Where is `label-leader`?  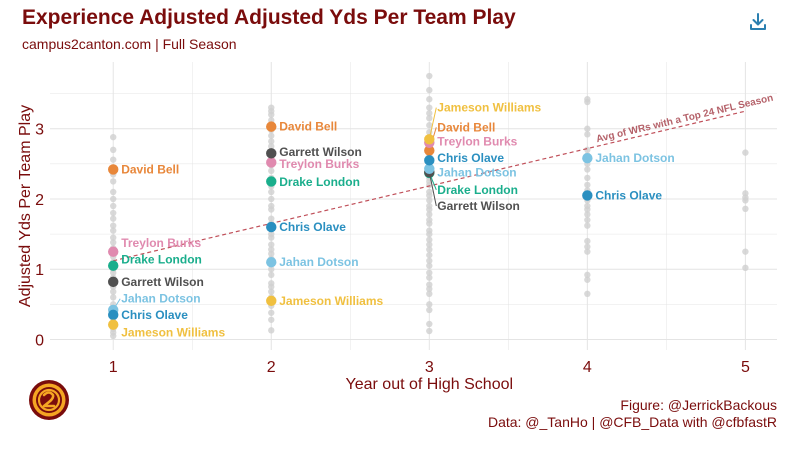 label-leader is located at coordinates (432, 189).